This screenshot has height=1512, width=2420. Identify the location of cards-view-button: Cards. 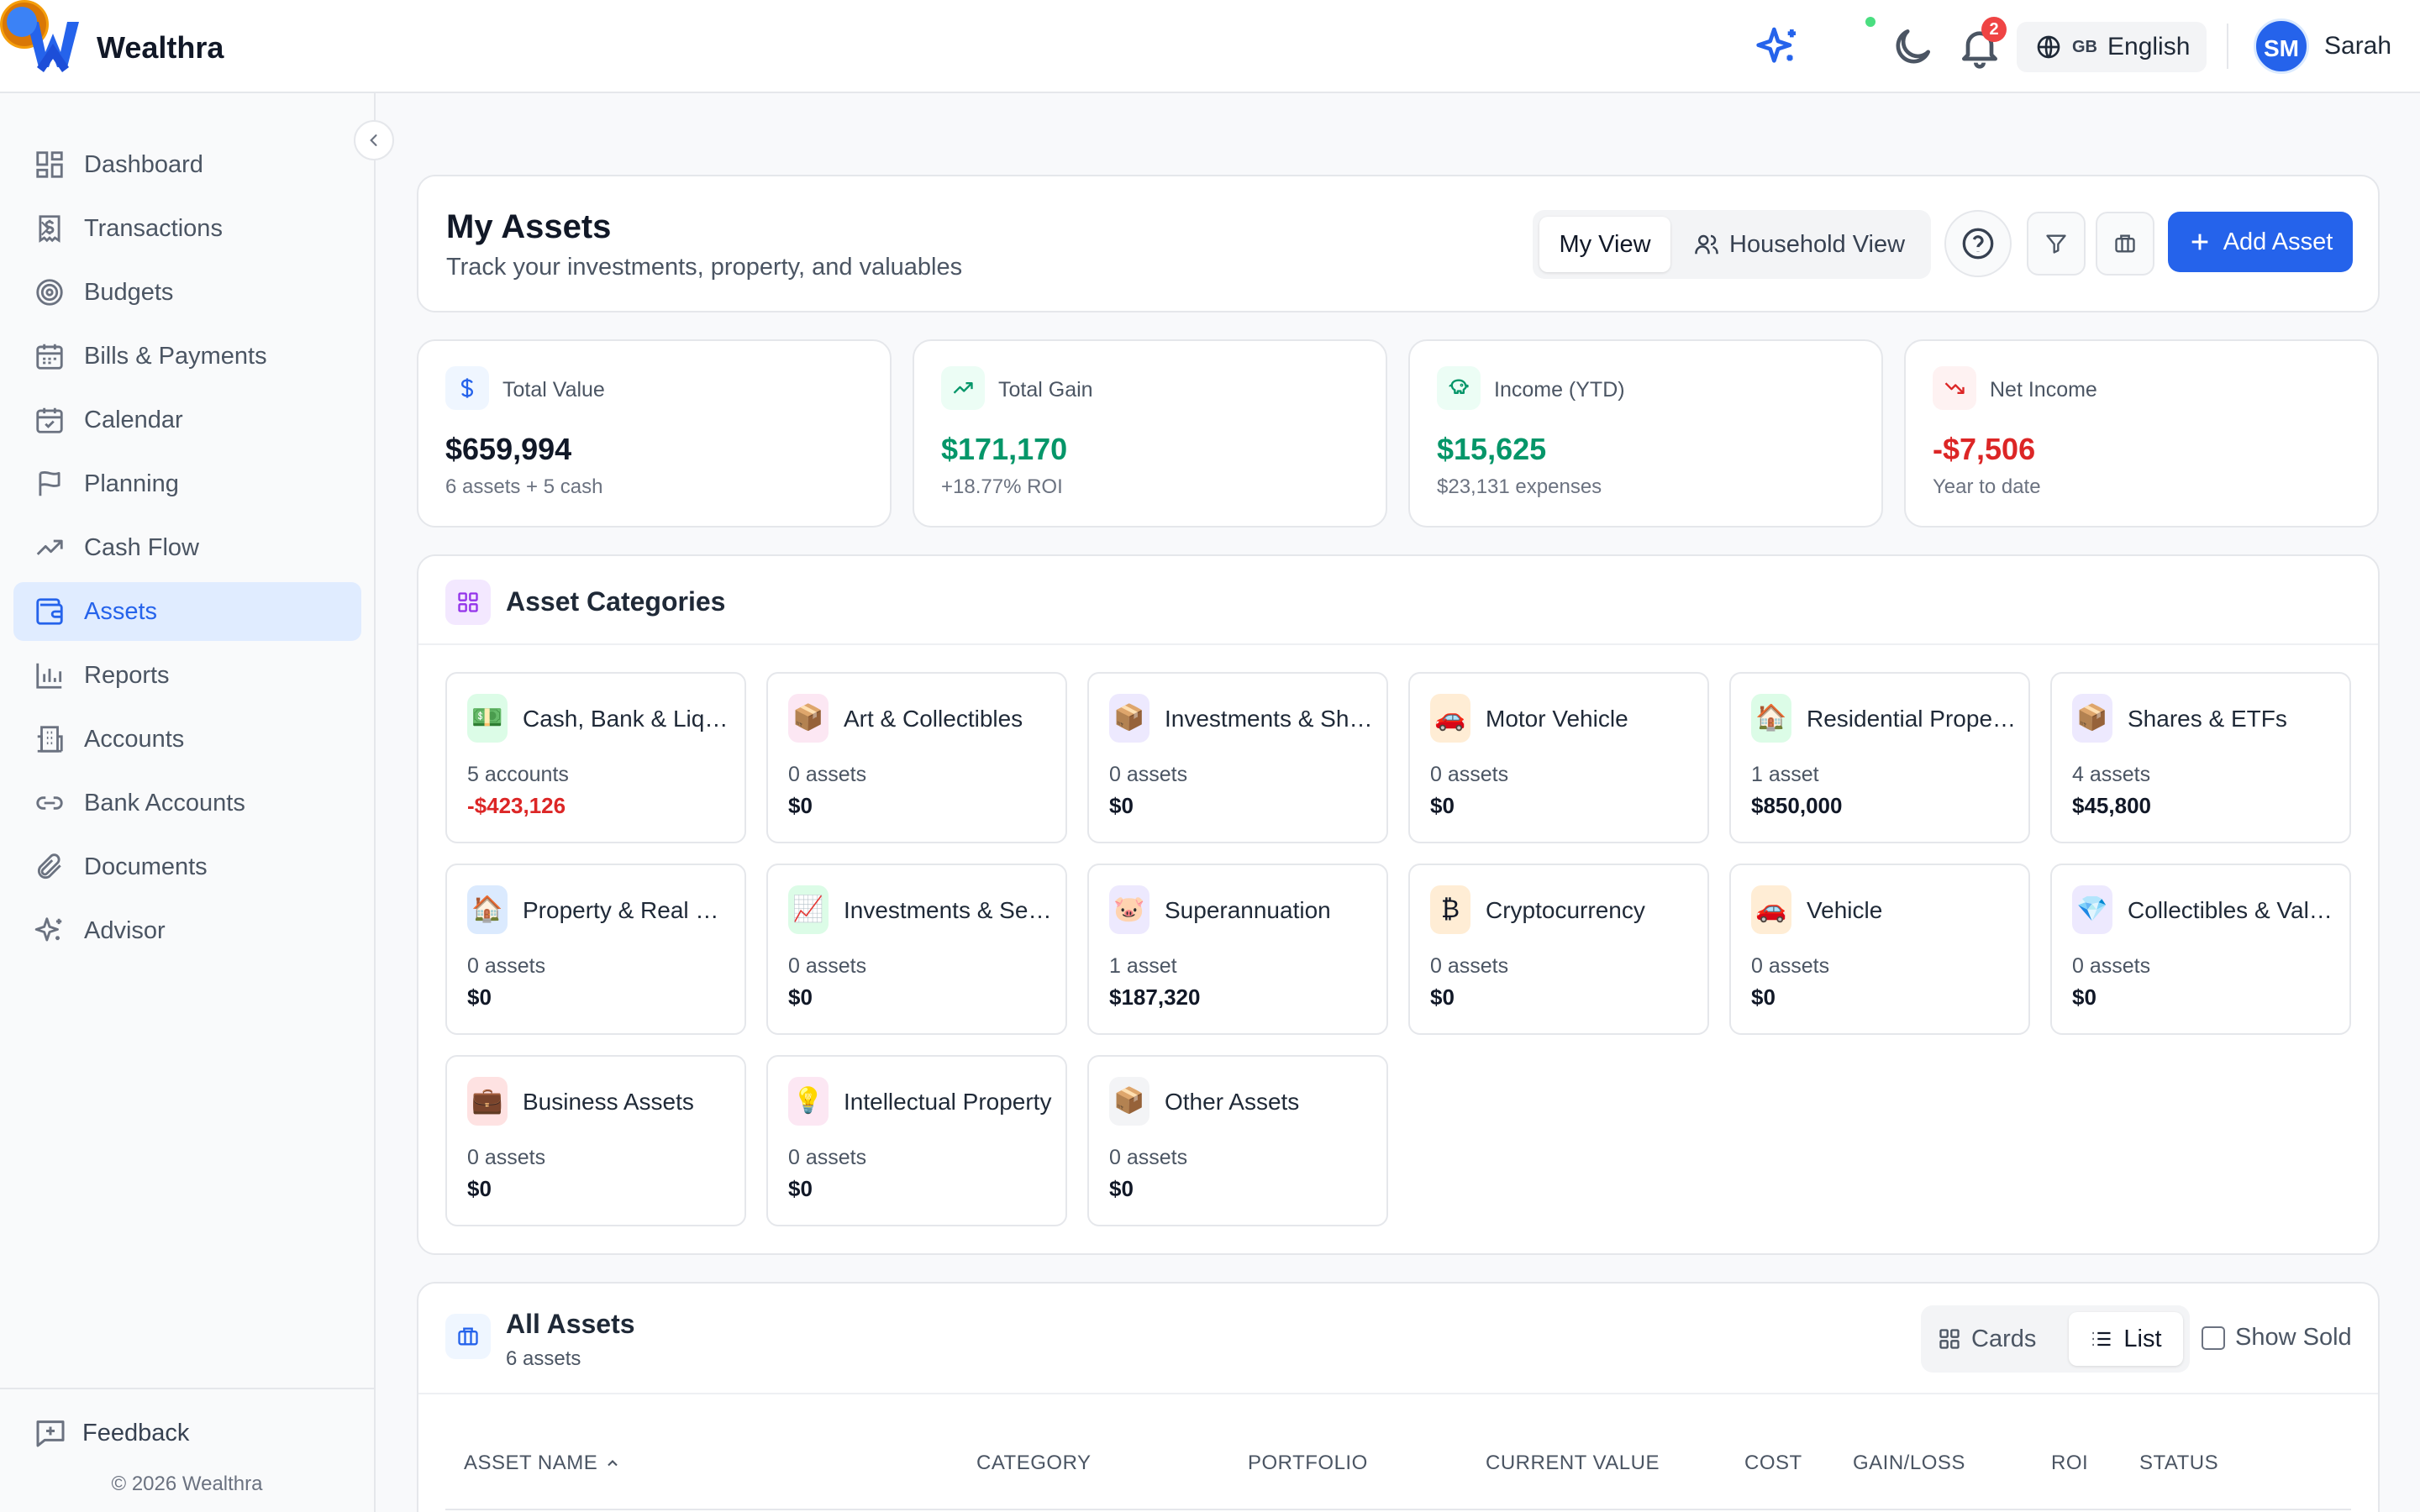
(1987, 1339).